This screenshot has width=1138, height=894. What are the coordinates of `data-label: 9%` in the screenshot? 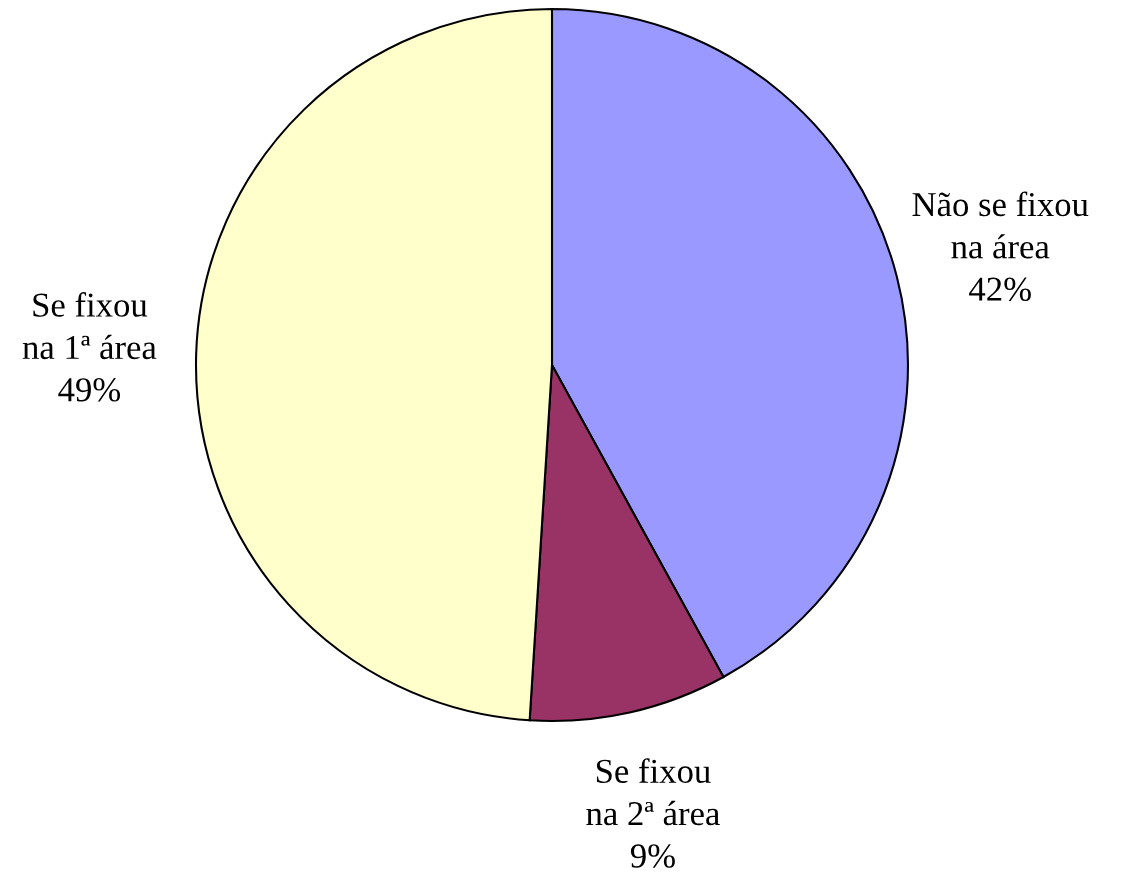 It's located at (652, 856).